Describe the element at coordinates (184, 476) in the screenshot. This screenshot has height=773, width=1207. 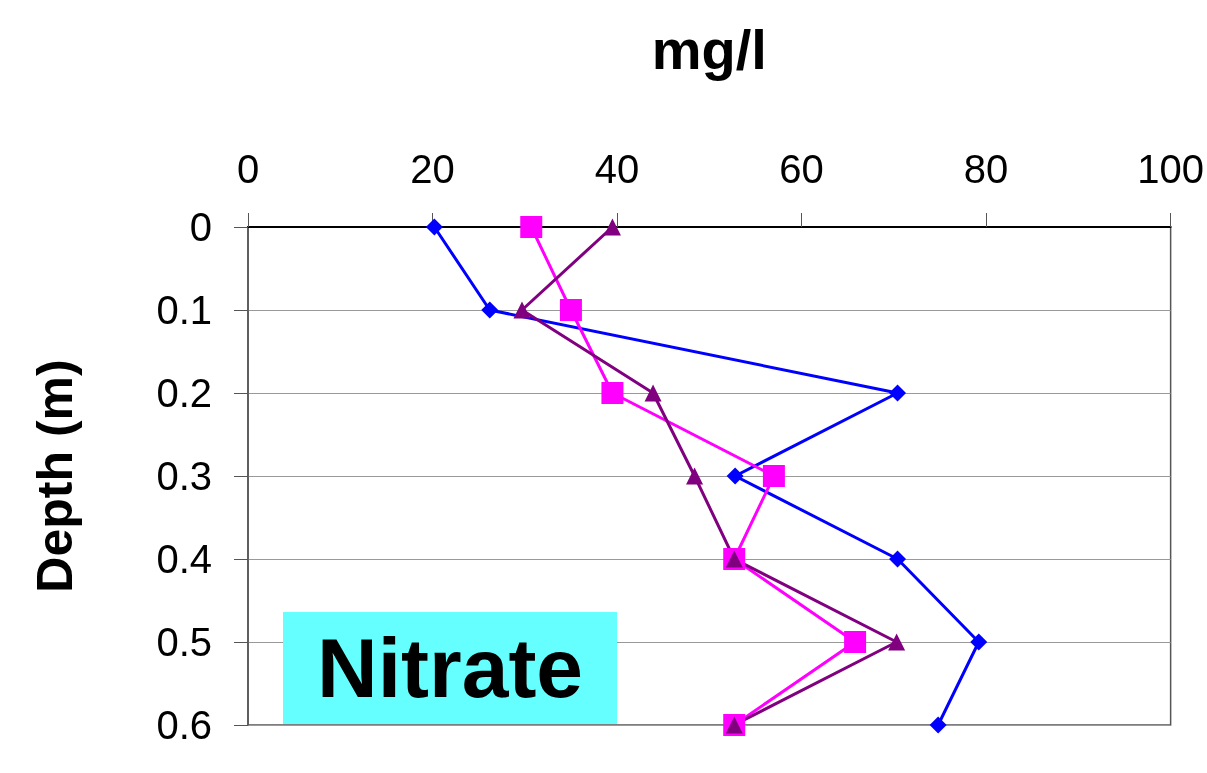
I see `y-tick-label: 0.3` at that location.